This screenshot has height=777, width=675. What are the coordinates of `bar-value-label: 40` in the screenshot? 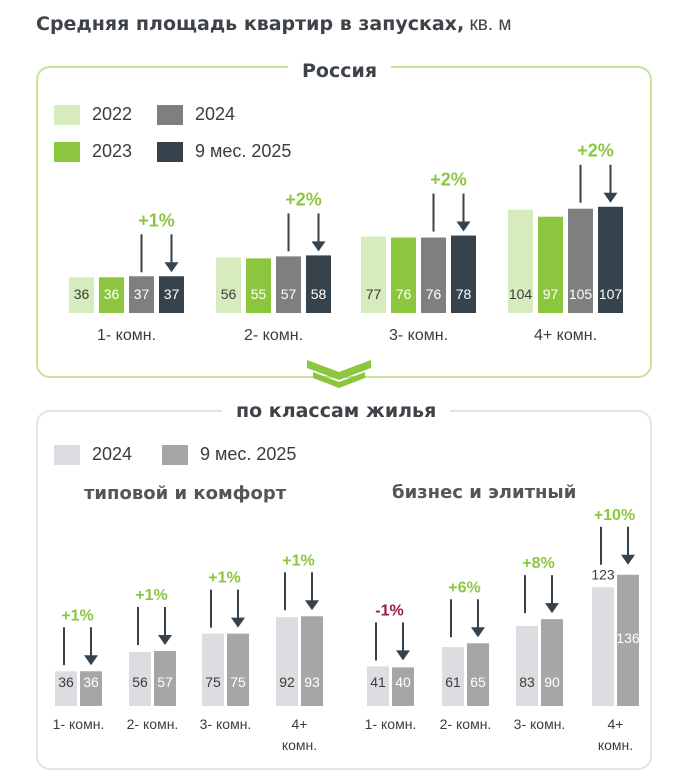 It's located at (403, 682).